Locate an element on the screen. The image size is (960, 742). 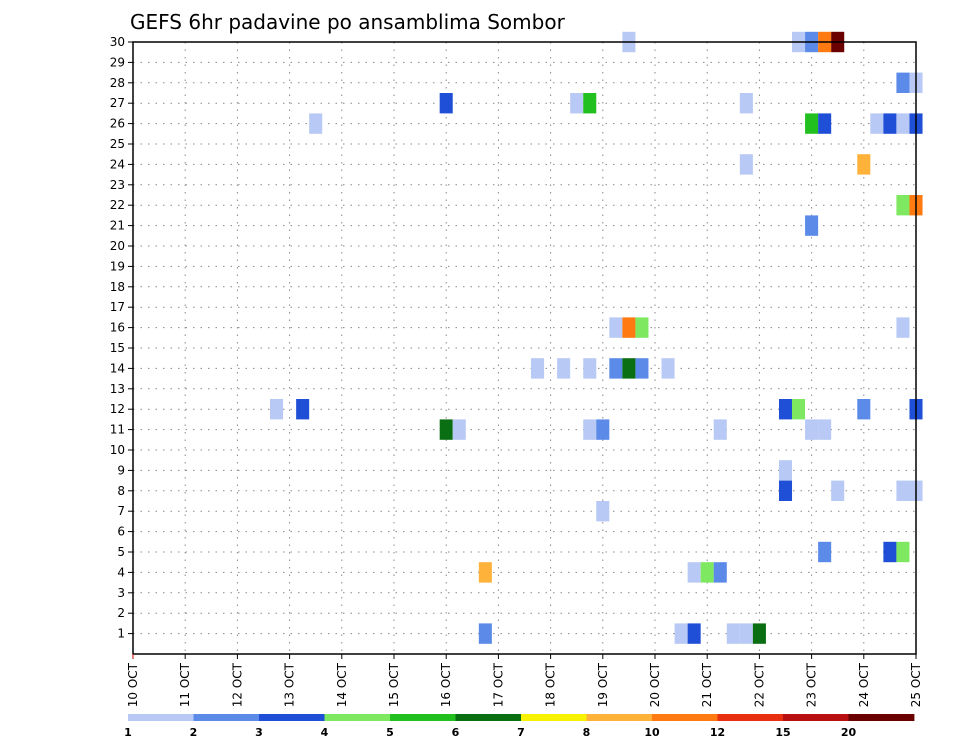
x-tick-label: 16 OCT is located at coordinates (446, 684).